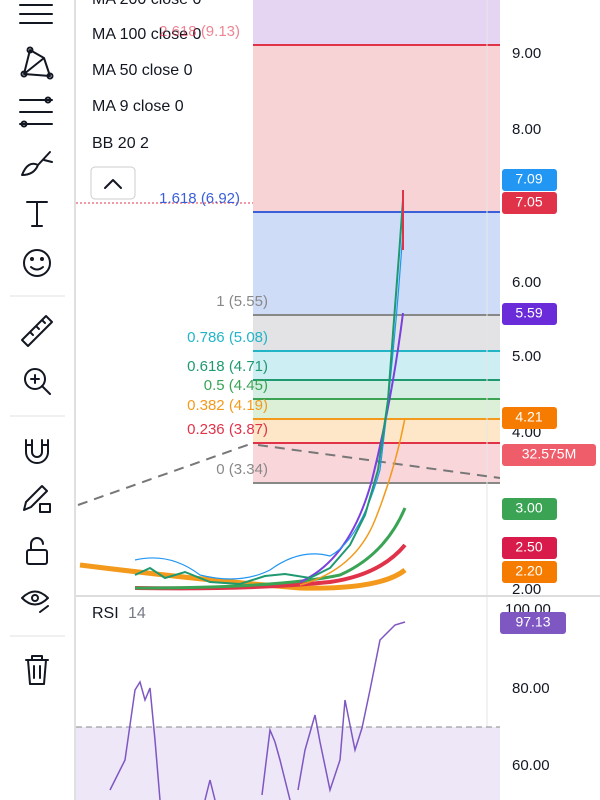 This screenshot has width=600, height=800. What do you see at coordinates (531, 688) in the screenshot?
I see `axis-label: 80.00` at bounding box center [531, 688].